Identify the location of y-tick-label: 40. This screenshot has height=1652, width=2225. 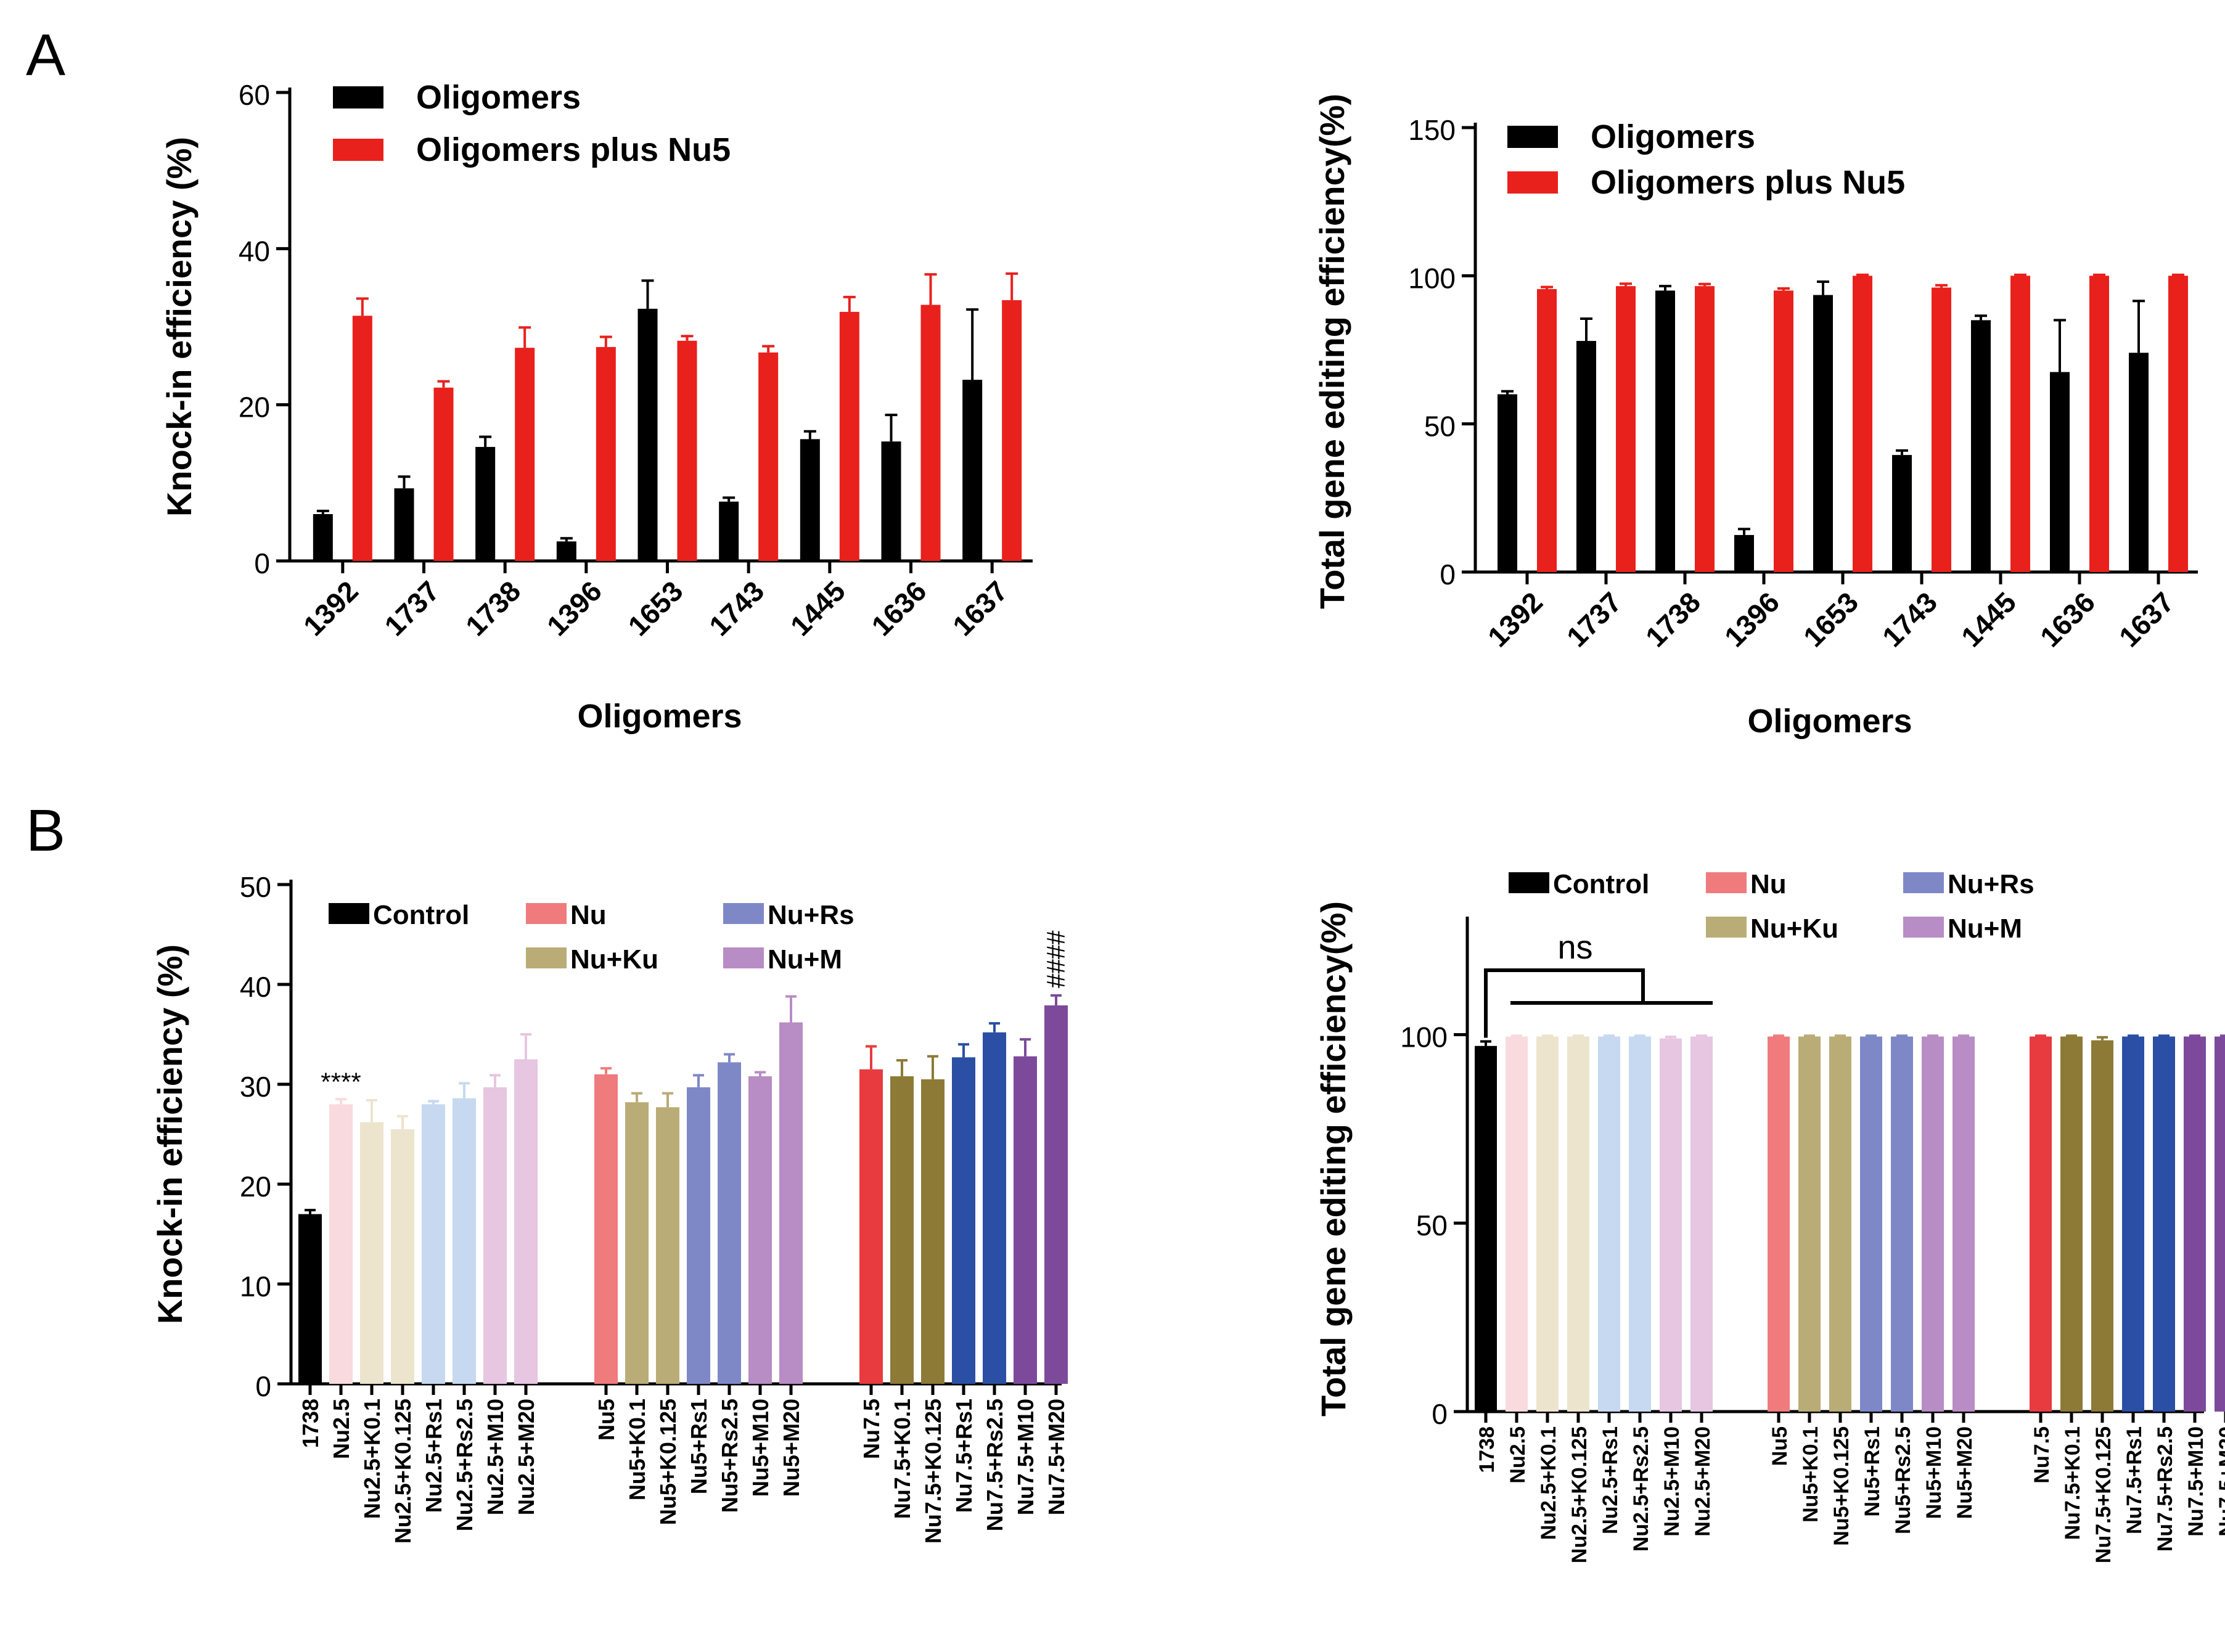
(256, 987).